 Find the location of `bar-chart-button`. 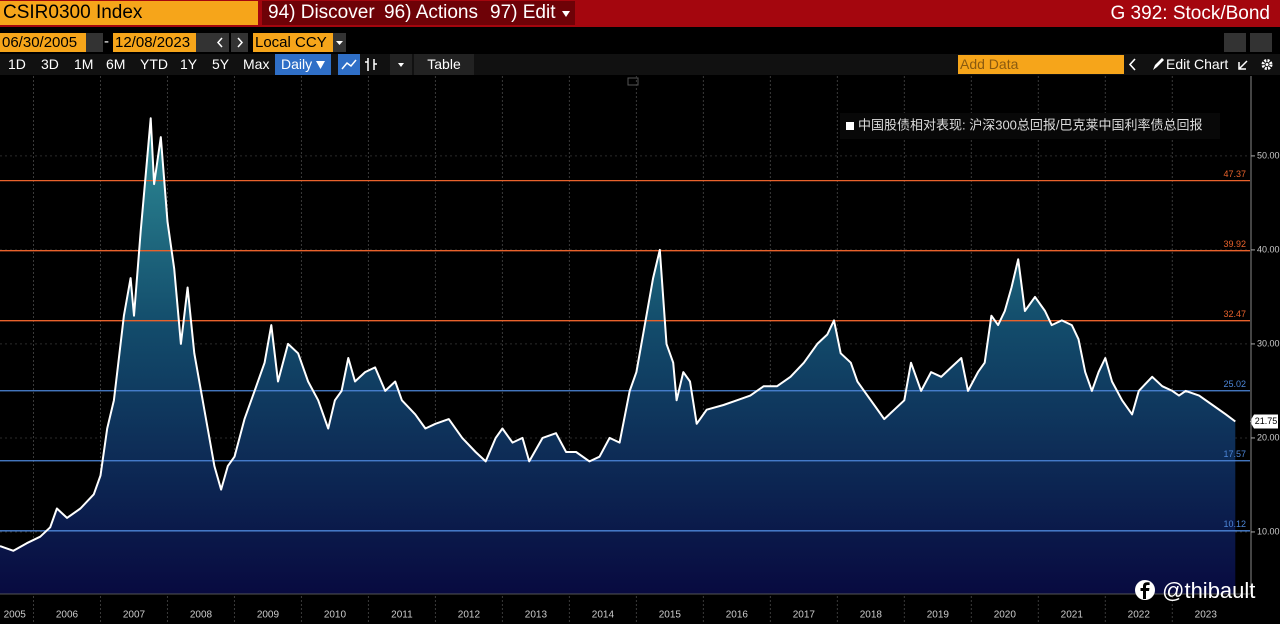

bar-chart-button is located at coordinates (371, 67).